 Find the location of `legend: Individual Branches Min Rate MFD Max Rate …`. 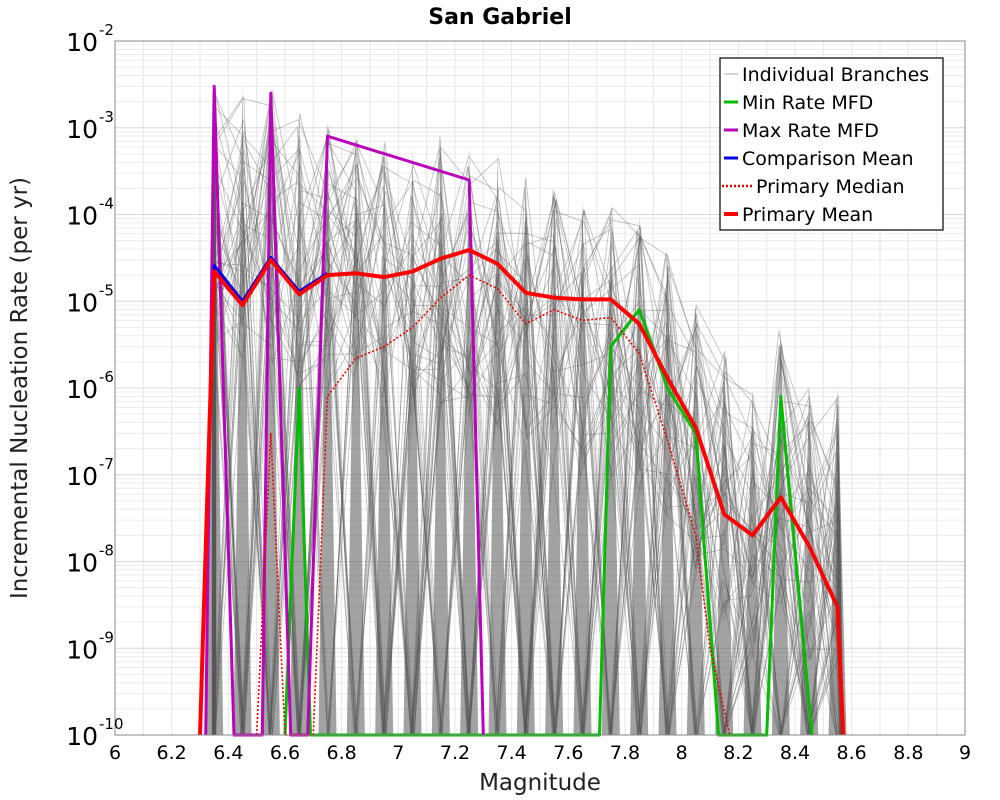

legend: Individual Branches Min Rate MFD Max Rate … is located at coordinates (831, 144).